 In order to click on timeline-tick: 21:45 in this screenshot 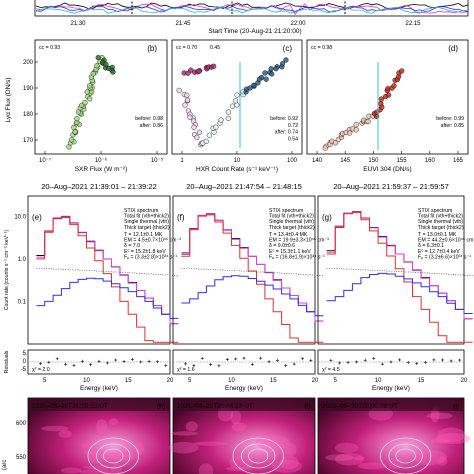, I will do `click(183, 24)`.